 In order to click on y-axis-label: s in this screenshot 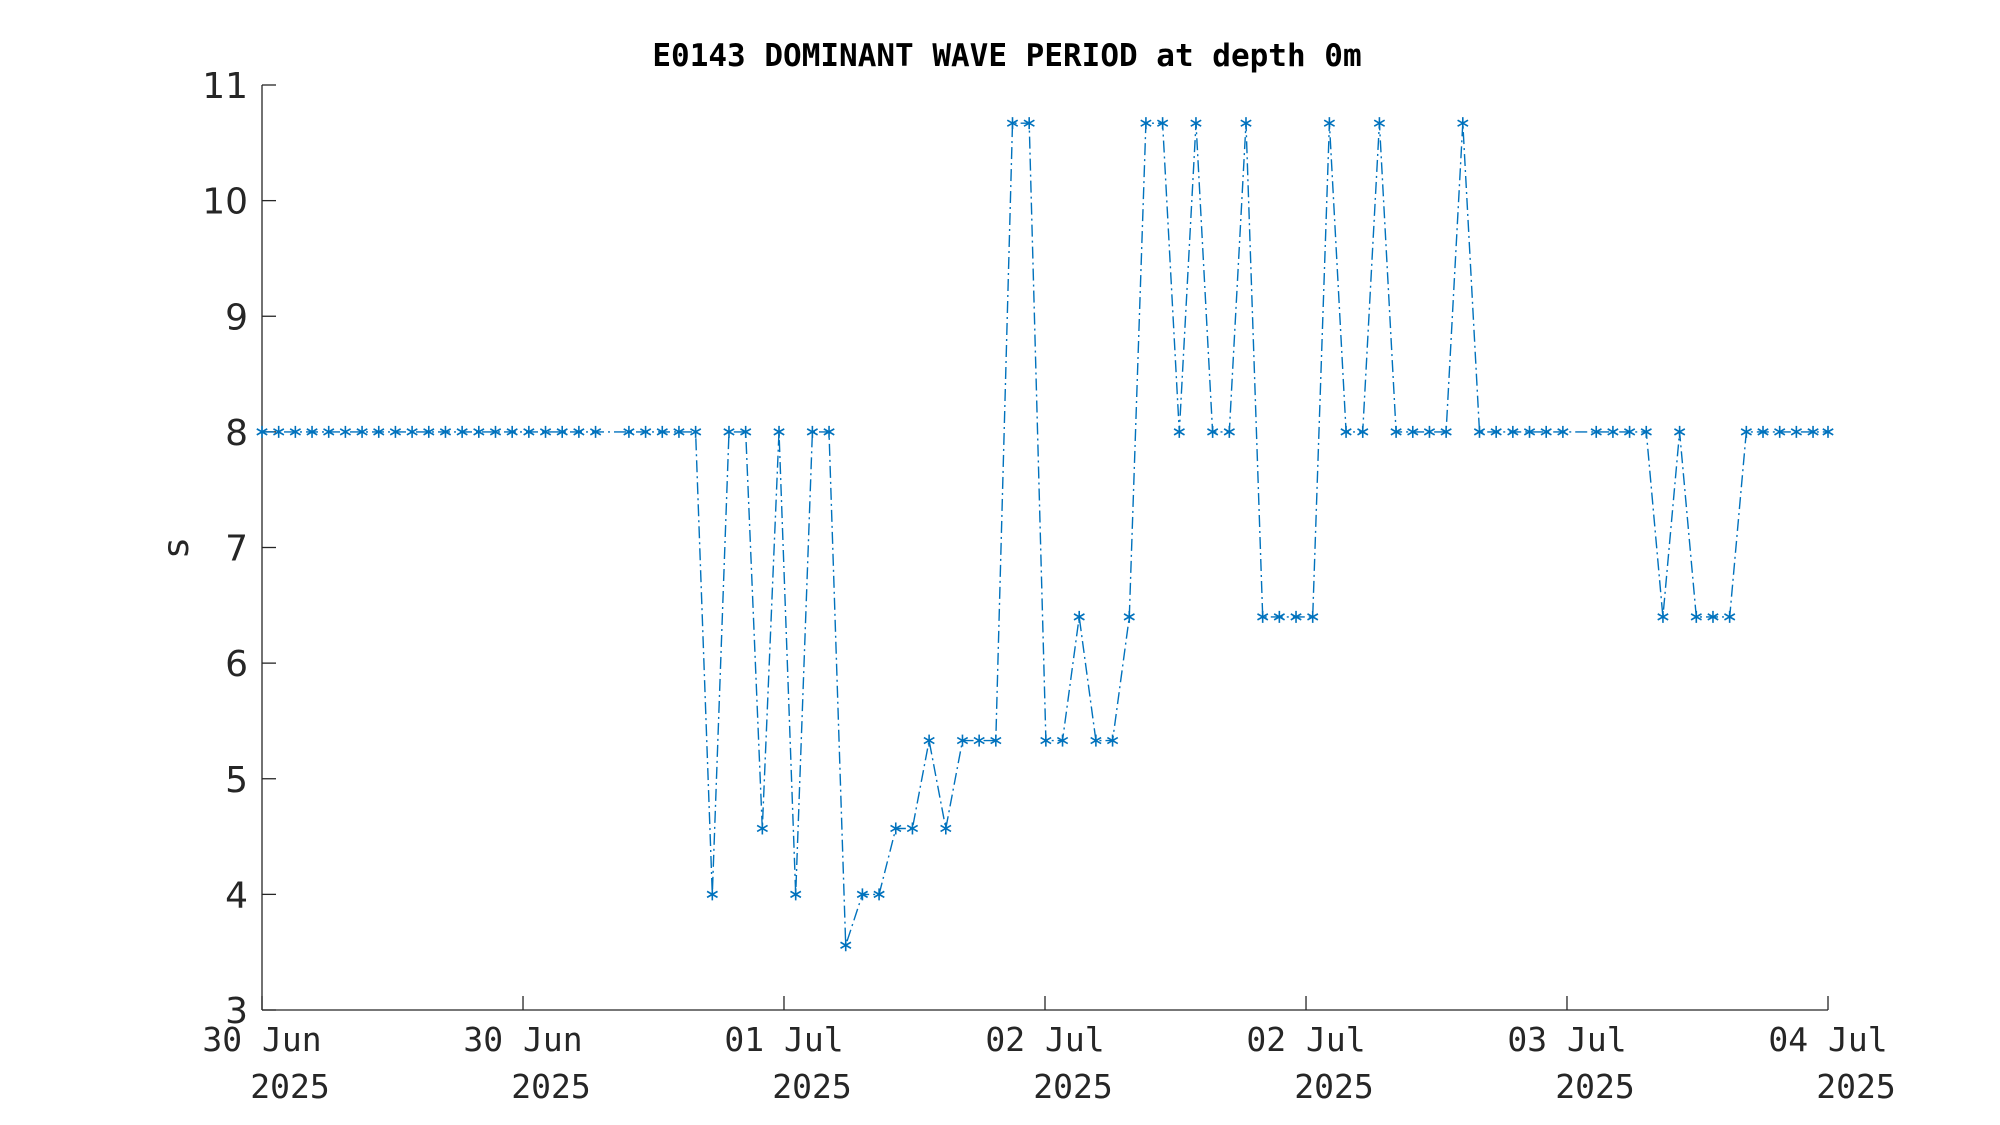, I will do `click(176, 548)`.